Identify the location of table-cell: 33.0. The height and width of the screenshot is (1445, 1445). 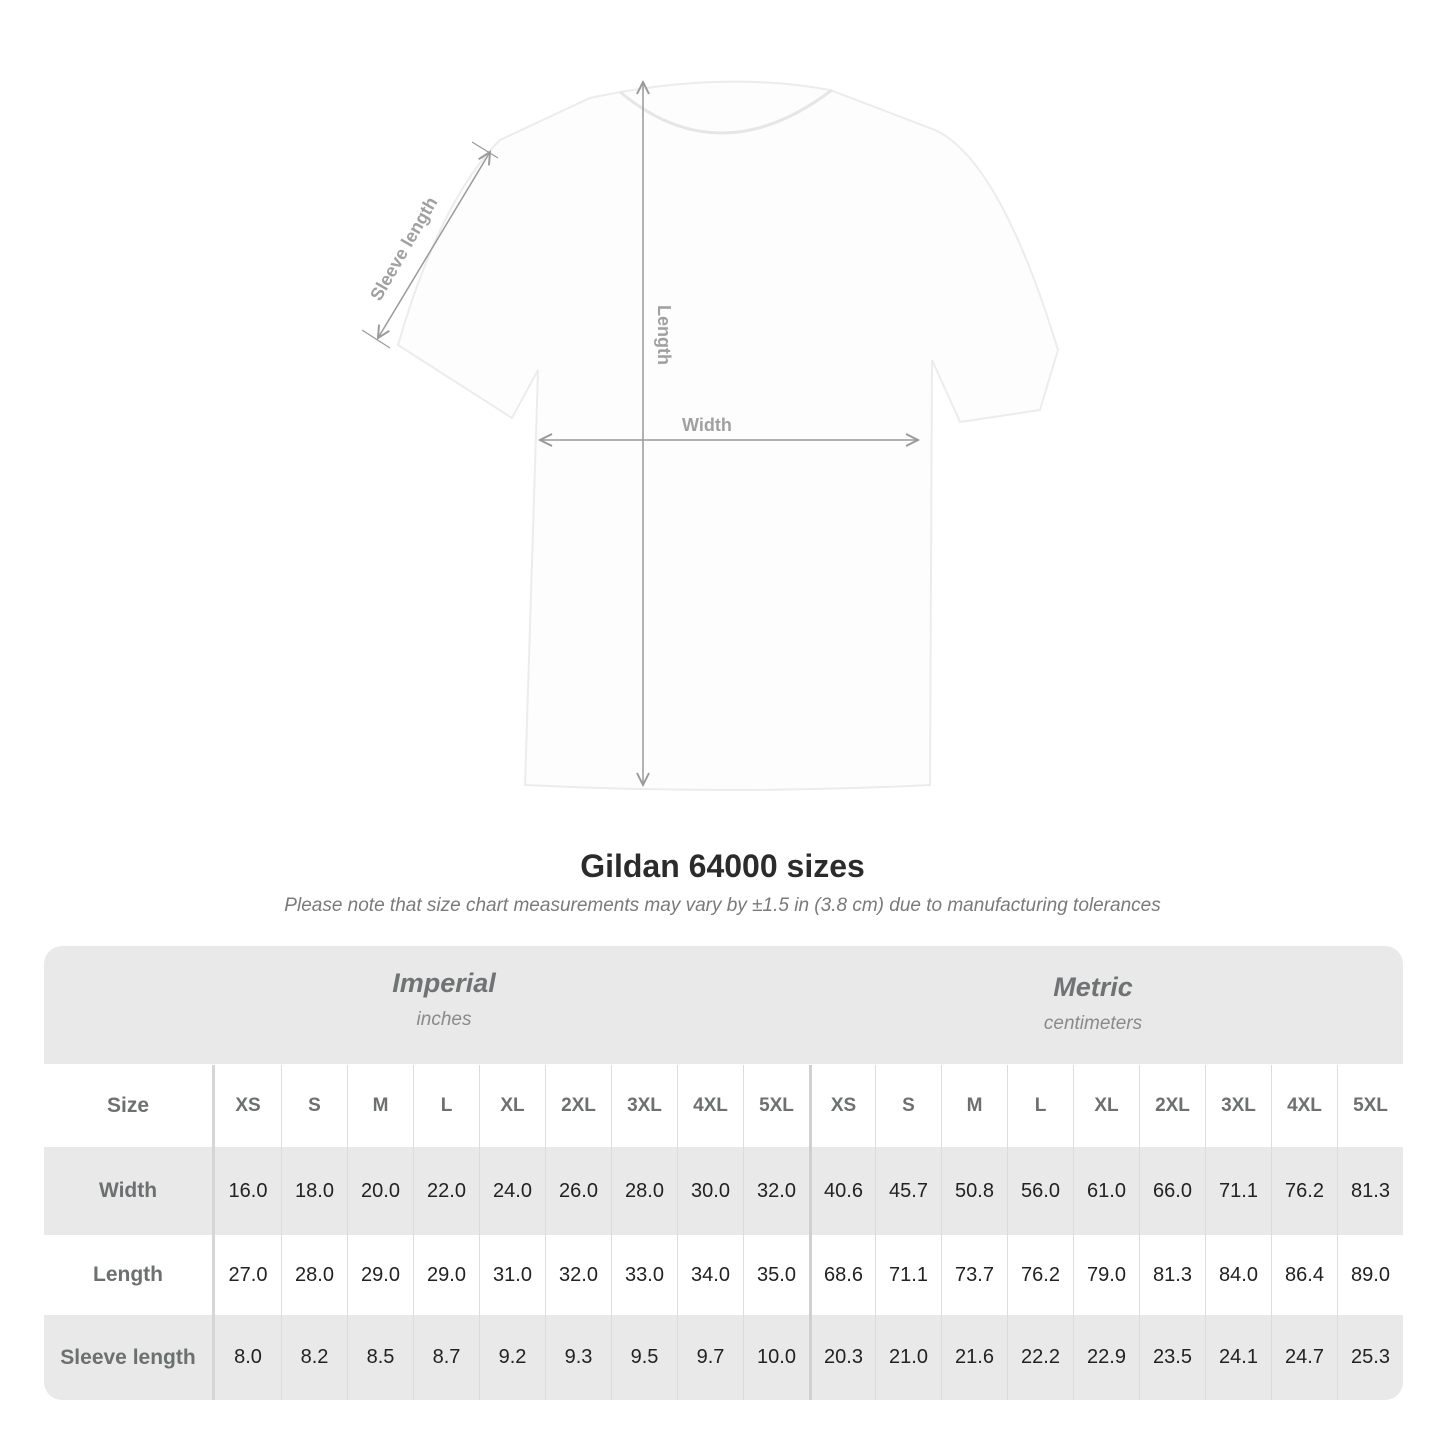
(644, 1275).